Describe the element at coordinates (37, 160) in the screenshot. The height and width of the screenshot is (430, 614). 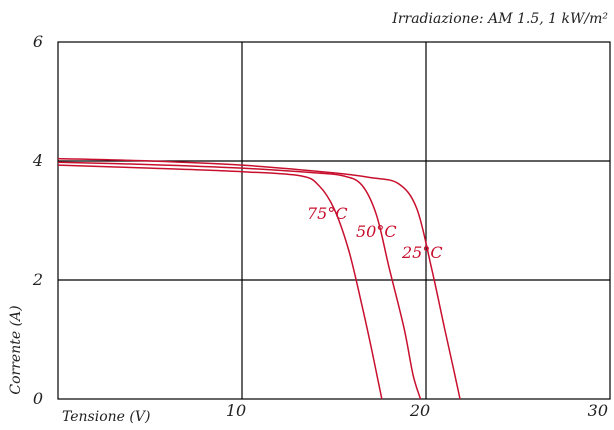
I see `y-tick-label: 4` at that location.